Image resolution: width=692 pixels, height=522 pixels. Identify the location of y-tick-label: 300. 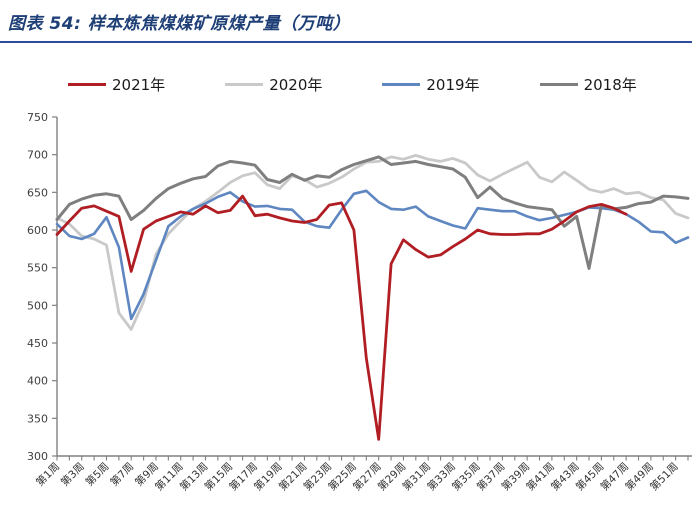
(37, 456).